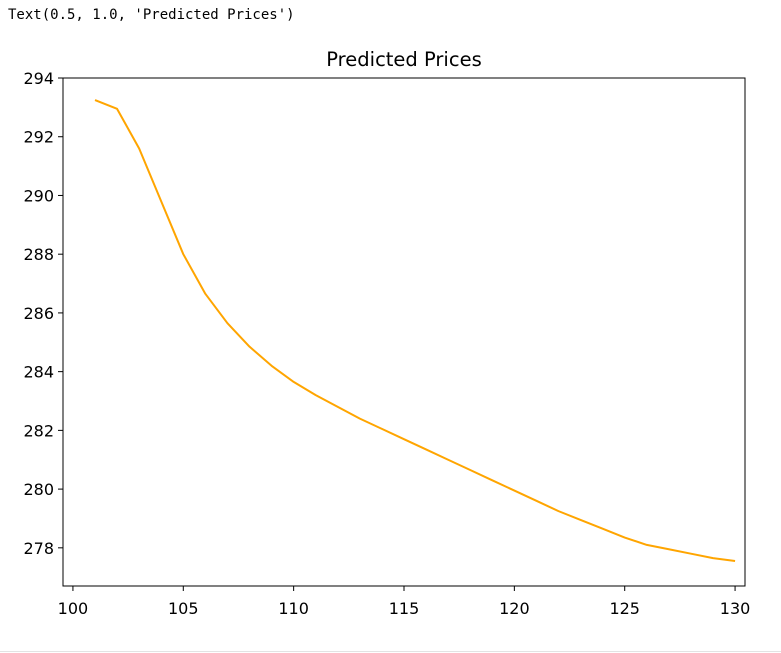 The height and width of the screenshot is (653, 781). Describe the element at coordinates (514, 608) in the screenshot. I see `x-tick-label: 120` at that location.